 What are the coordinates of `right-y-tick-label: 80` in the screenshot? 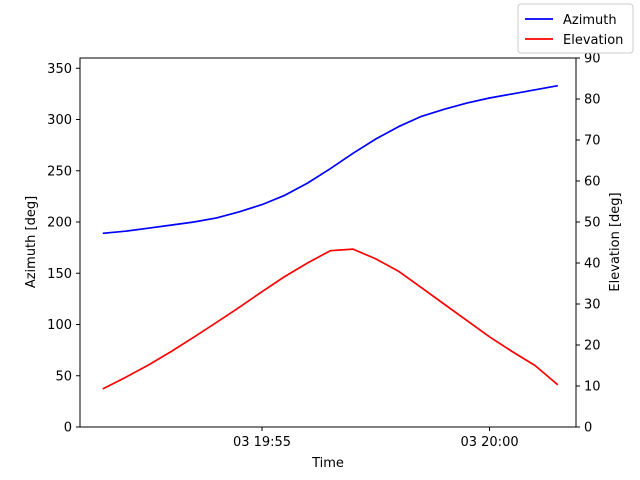 It's located at (592, 100).